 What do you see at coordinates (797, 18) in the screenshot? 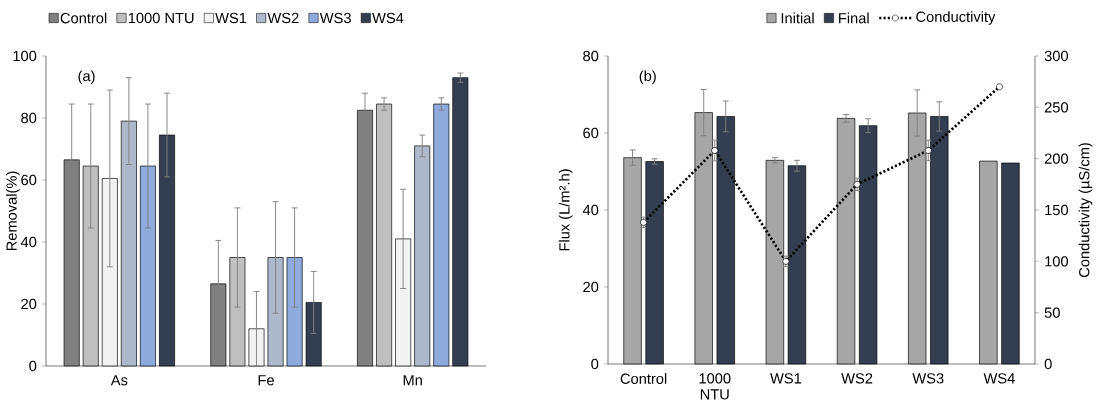
I see `legend-label: Initial` at bounding box center [797, 18].